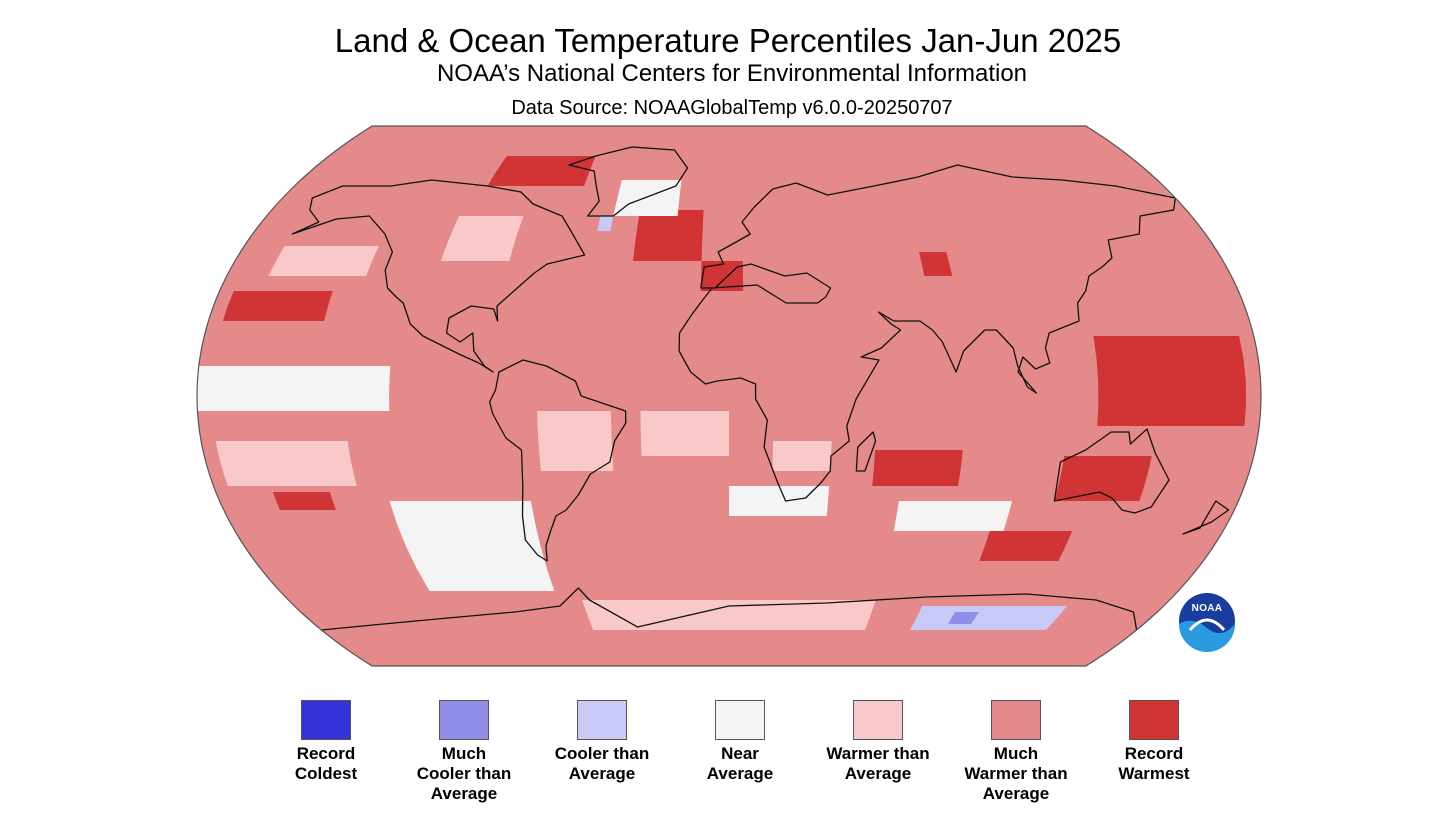 The height and width of the screenshot is (819, 1456). What do you see at coordinates (602, 742) in the screenshot?
I see `legend-item-cooler: Cooler than Average` at bounding box center [602, 742].